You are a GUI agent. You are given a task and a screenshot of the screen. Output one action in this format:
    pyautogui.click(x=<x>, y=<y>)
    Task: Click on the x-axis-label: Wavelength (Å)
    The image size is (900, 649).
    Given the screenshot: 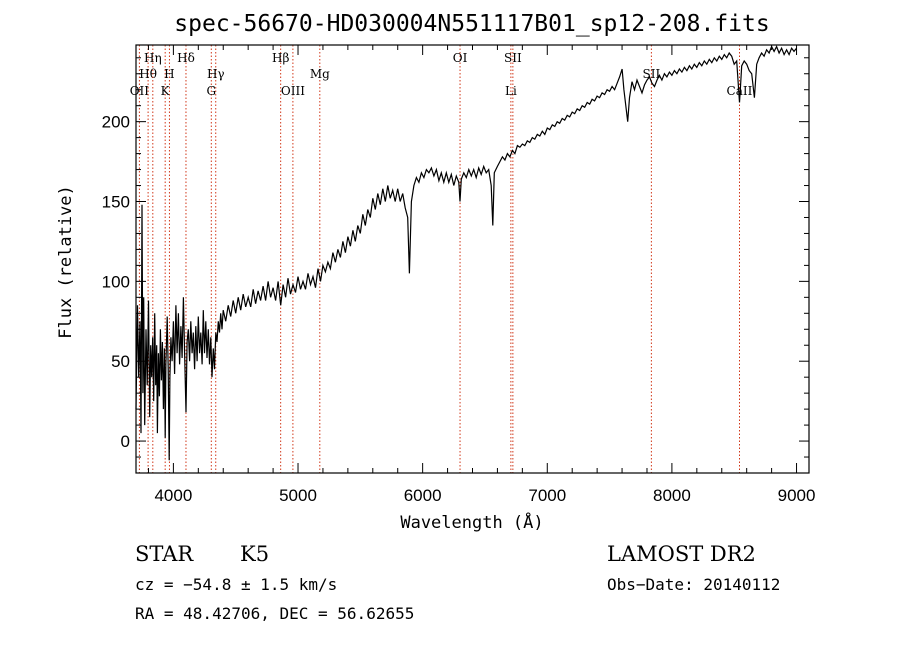 What is the action you would take?
    pyautogui.click(x=471, y=522)
    